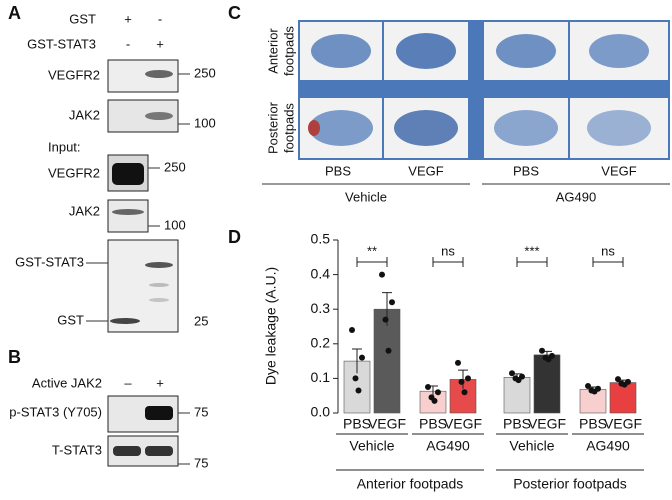 This screenshot has width=672, height=500. What do you see at coordinates (128, 216) in the screenshot?
I see `blot` at bounding box center [128, 216].